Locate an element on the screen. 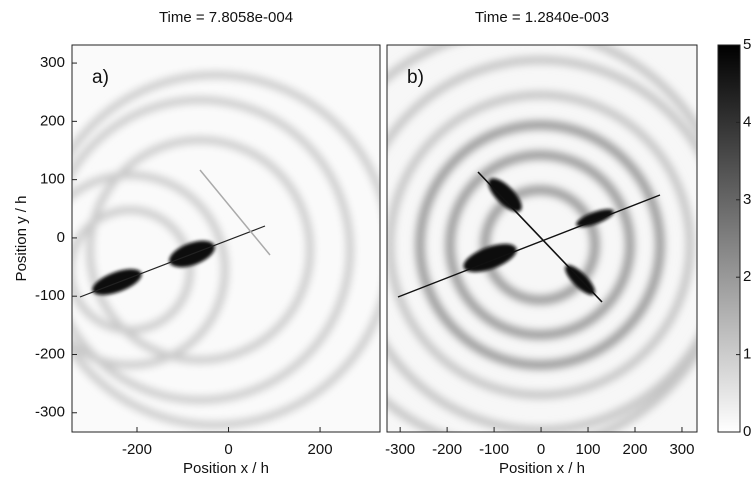 This screenshot has width=752, height=480. colorbar-tick-label: 1 is located at coordinates (747, 354).